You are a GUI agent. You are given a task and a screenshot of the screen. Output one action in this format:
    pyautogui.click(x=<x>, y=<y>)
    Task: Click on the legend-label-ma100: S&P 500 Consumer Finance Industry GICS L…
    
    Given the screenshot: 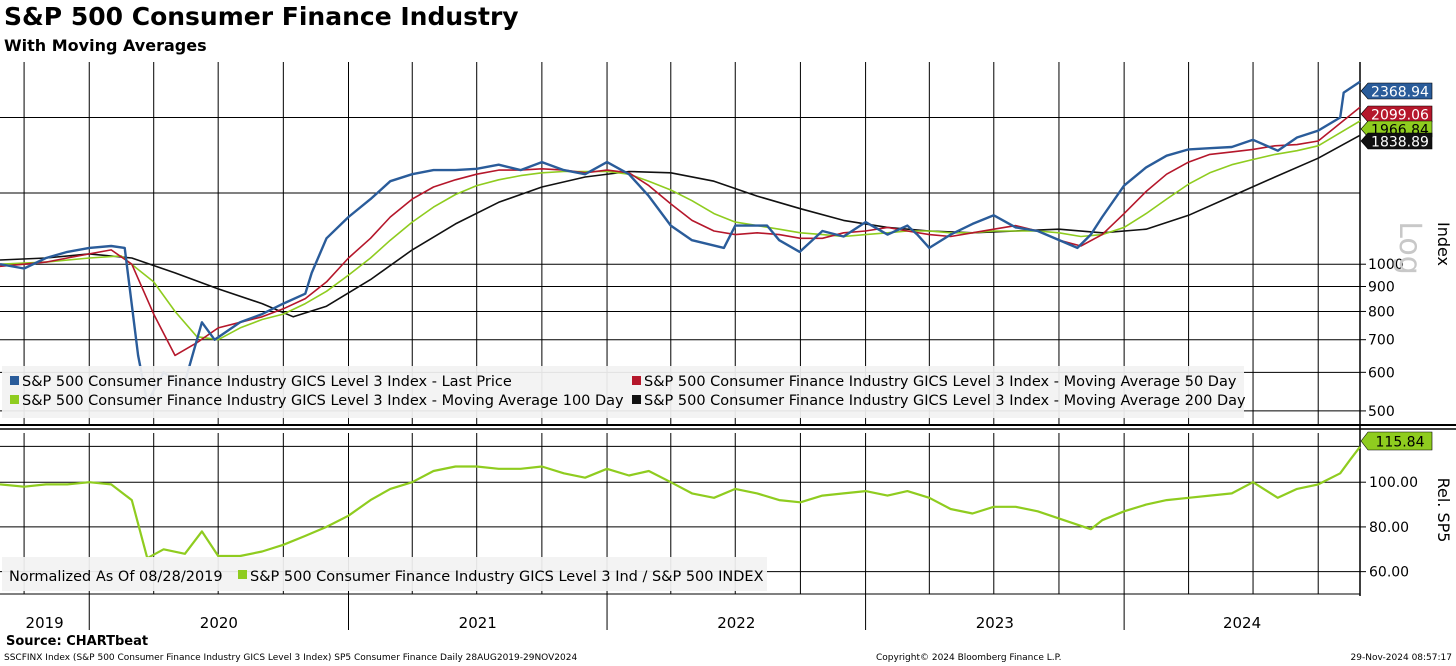 What is the action you would take?
    pyautogui.click(x=323, y=401)
    